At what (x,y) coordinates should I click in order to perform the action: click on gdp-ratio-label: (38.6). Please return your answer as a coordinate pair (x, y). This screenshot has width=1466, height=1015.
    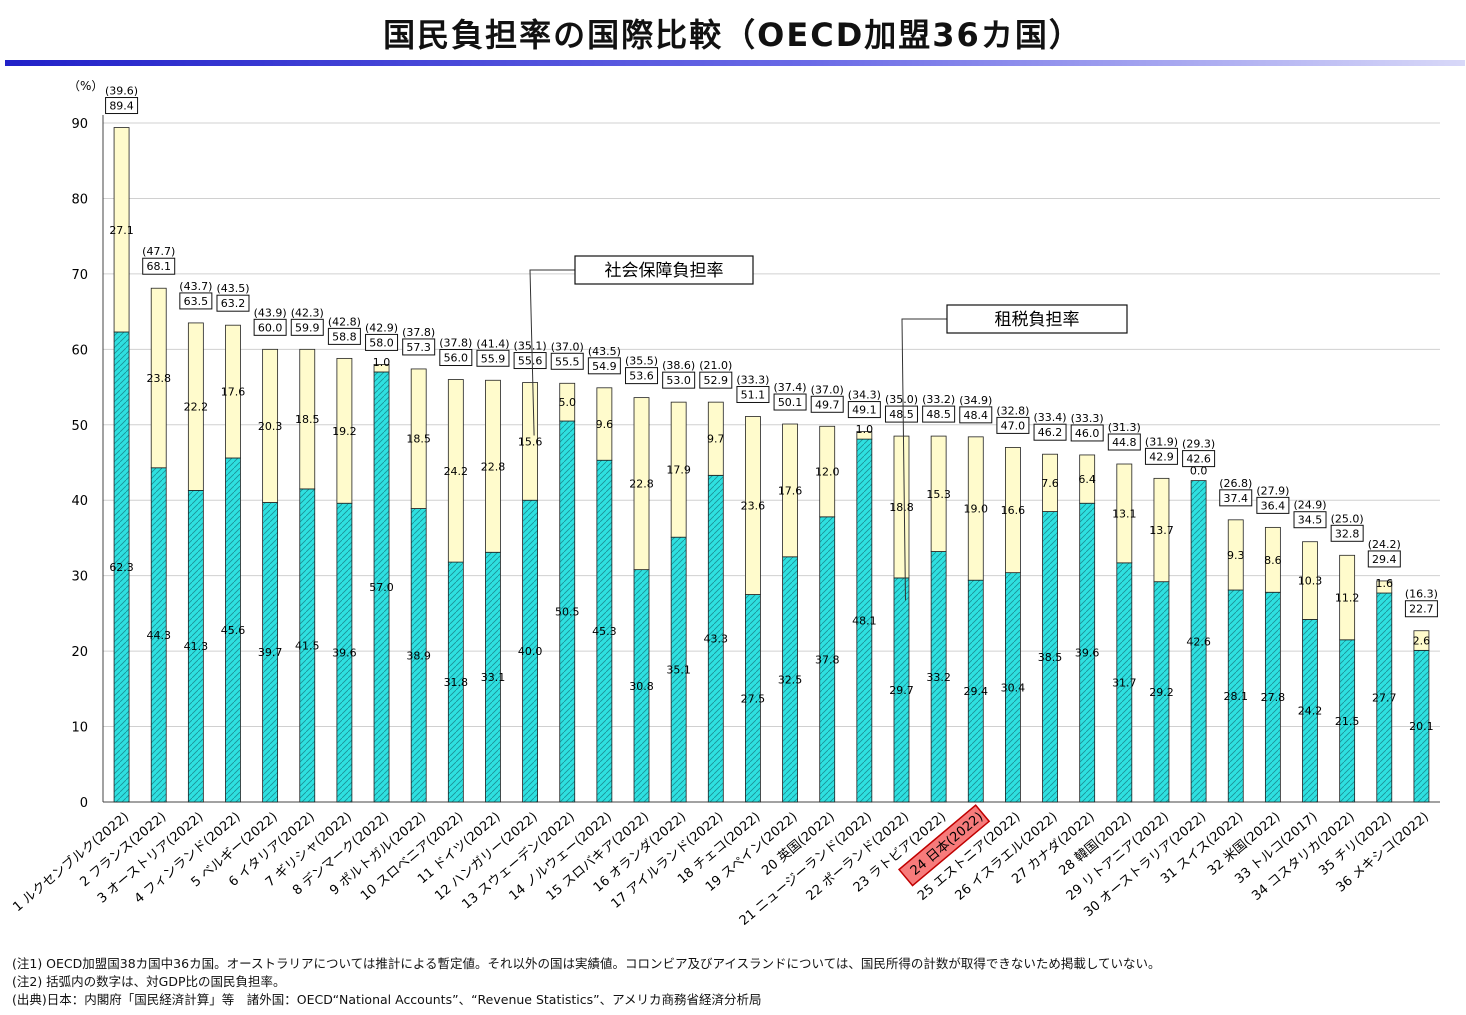
    Looking at the image, I should click on (678, 365).